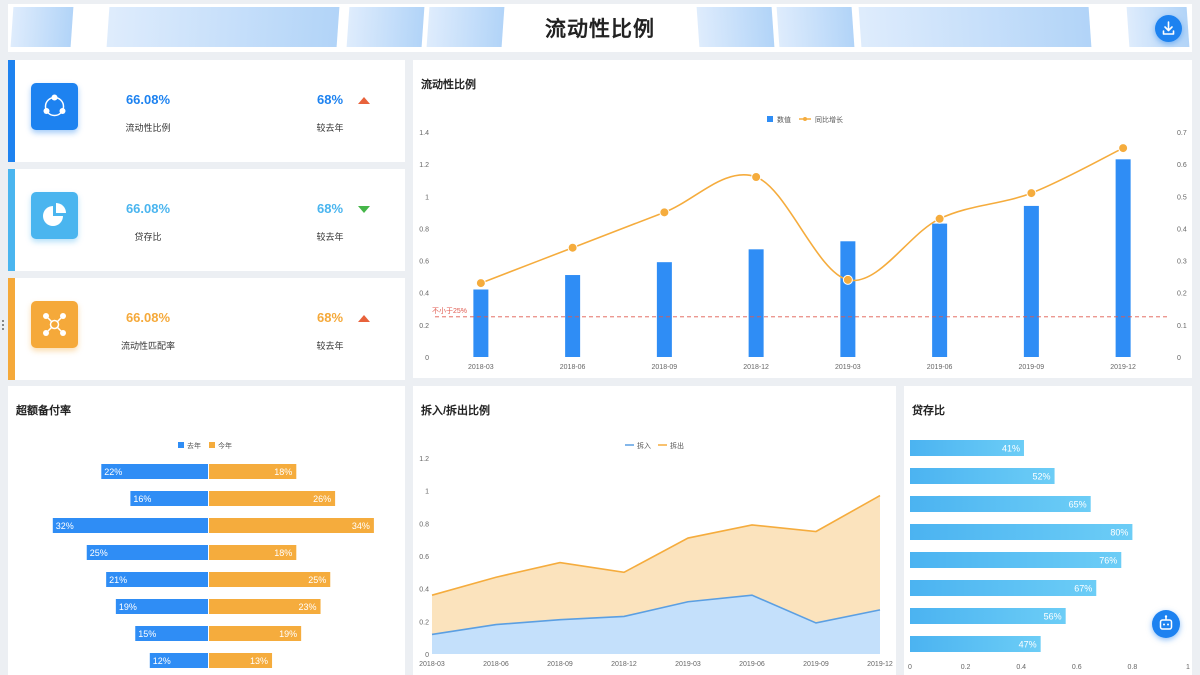  Describe the element at coordinates (364, 100) in the screenshot. I see `trend-up-icon` at that location.